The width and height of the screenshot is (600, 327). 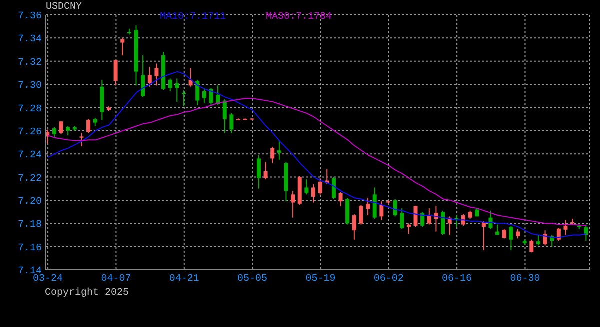 I want to click on text: MA30:7.1784, so click(x=299, y=17).